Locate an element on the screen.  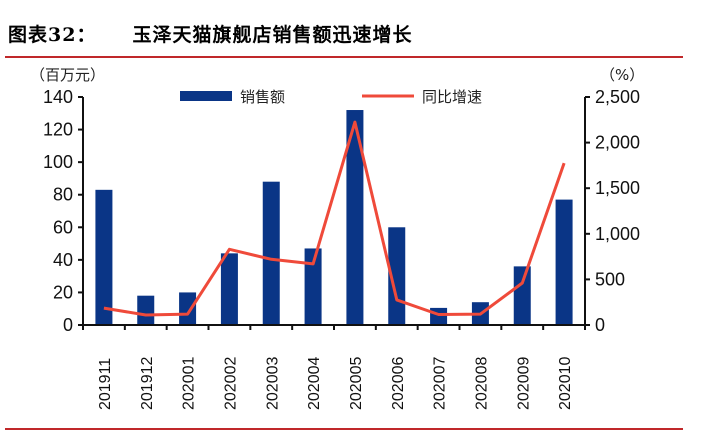
legend-line-label: 同比增速 is located at coordinates (452, 97).